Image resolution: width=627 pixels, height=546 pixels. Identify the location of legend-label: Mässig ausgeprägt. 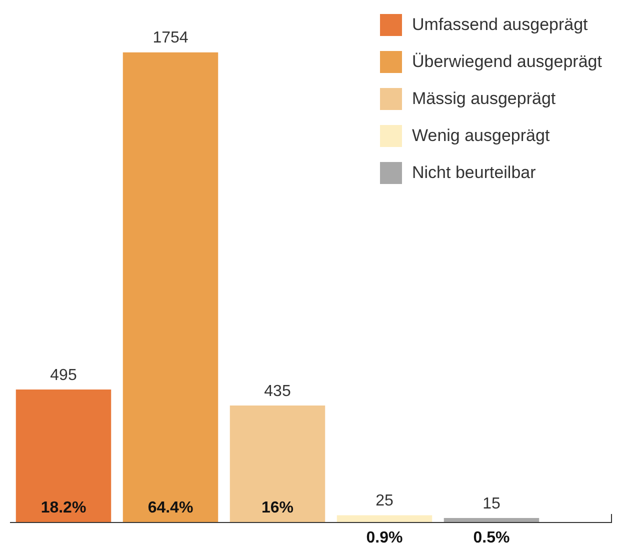
(484, 98).